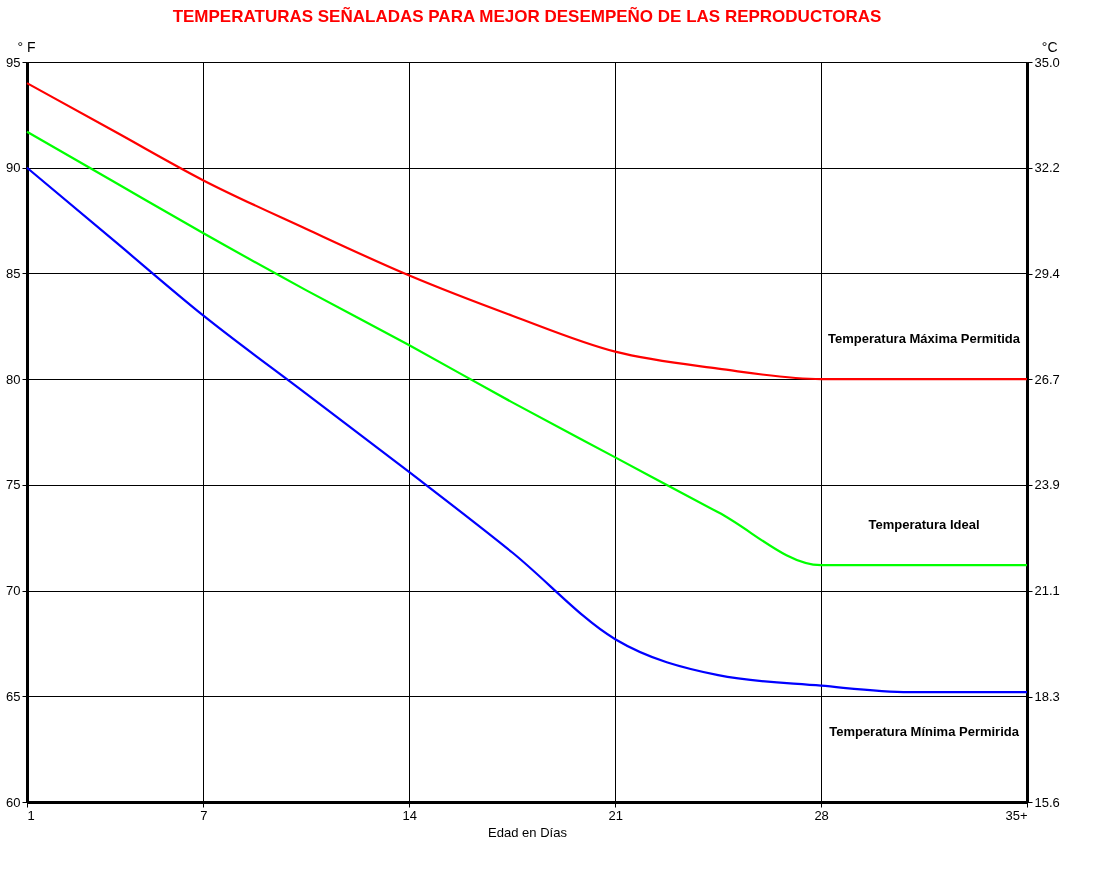 The height and width of the screenshot is (869, 1110). Describe the element at coordinates (31, 815) in the screenshot. I see `x-tick-label: 1` at that location.